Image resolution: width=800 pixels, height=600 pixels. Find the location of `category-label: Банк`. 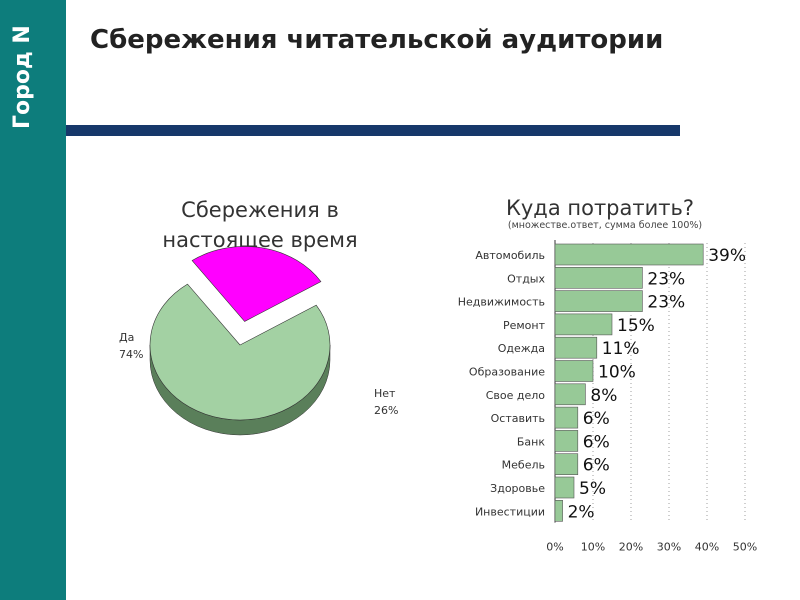

category-label: Банк is located at coordinates (531, 441).